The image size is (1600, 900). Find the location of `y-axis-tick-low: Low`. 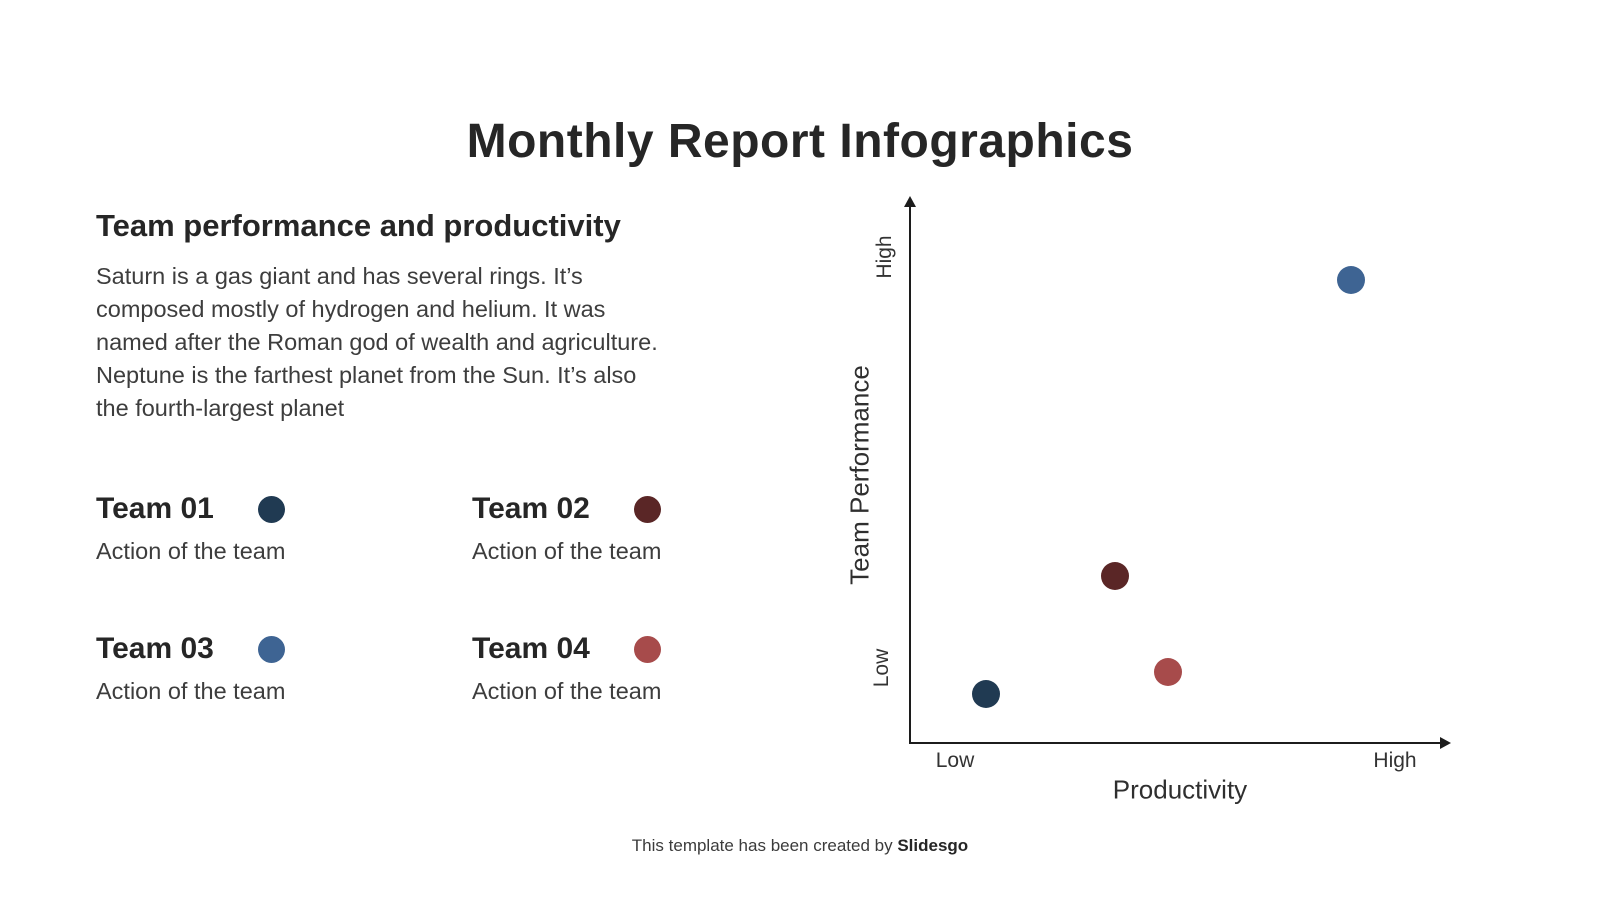

y-axis-tick-low: Low is located at coordinates (881, 668).